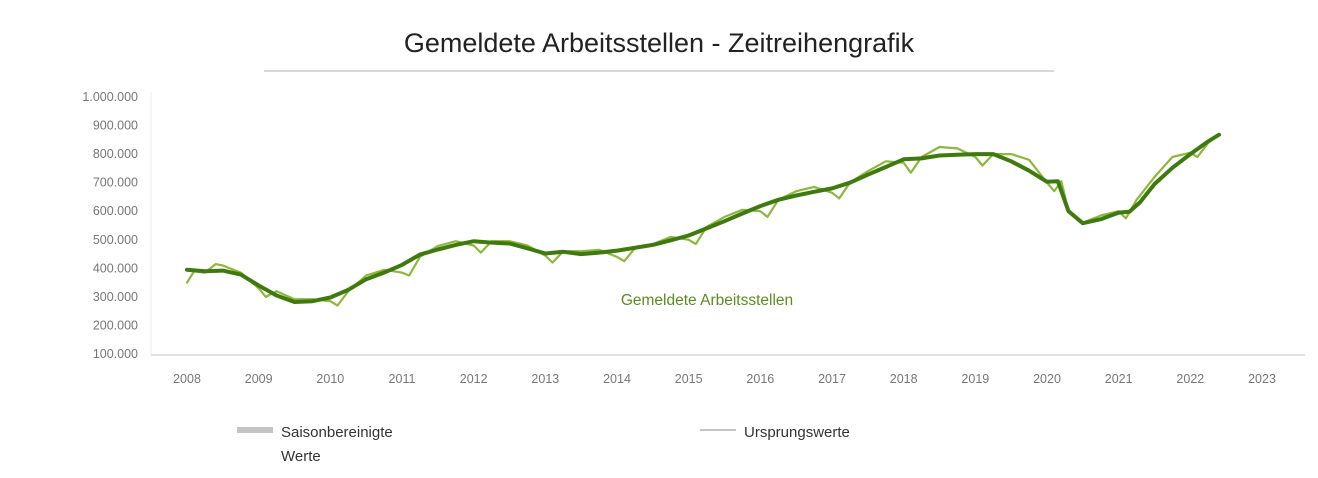  I want to click on x-tick-label: 2016, so click(760, 379).